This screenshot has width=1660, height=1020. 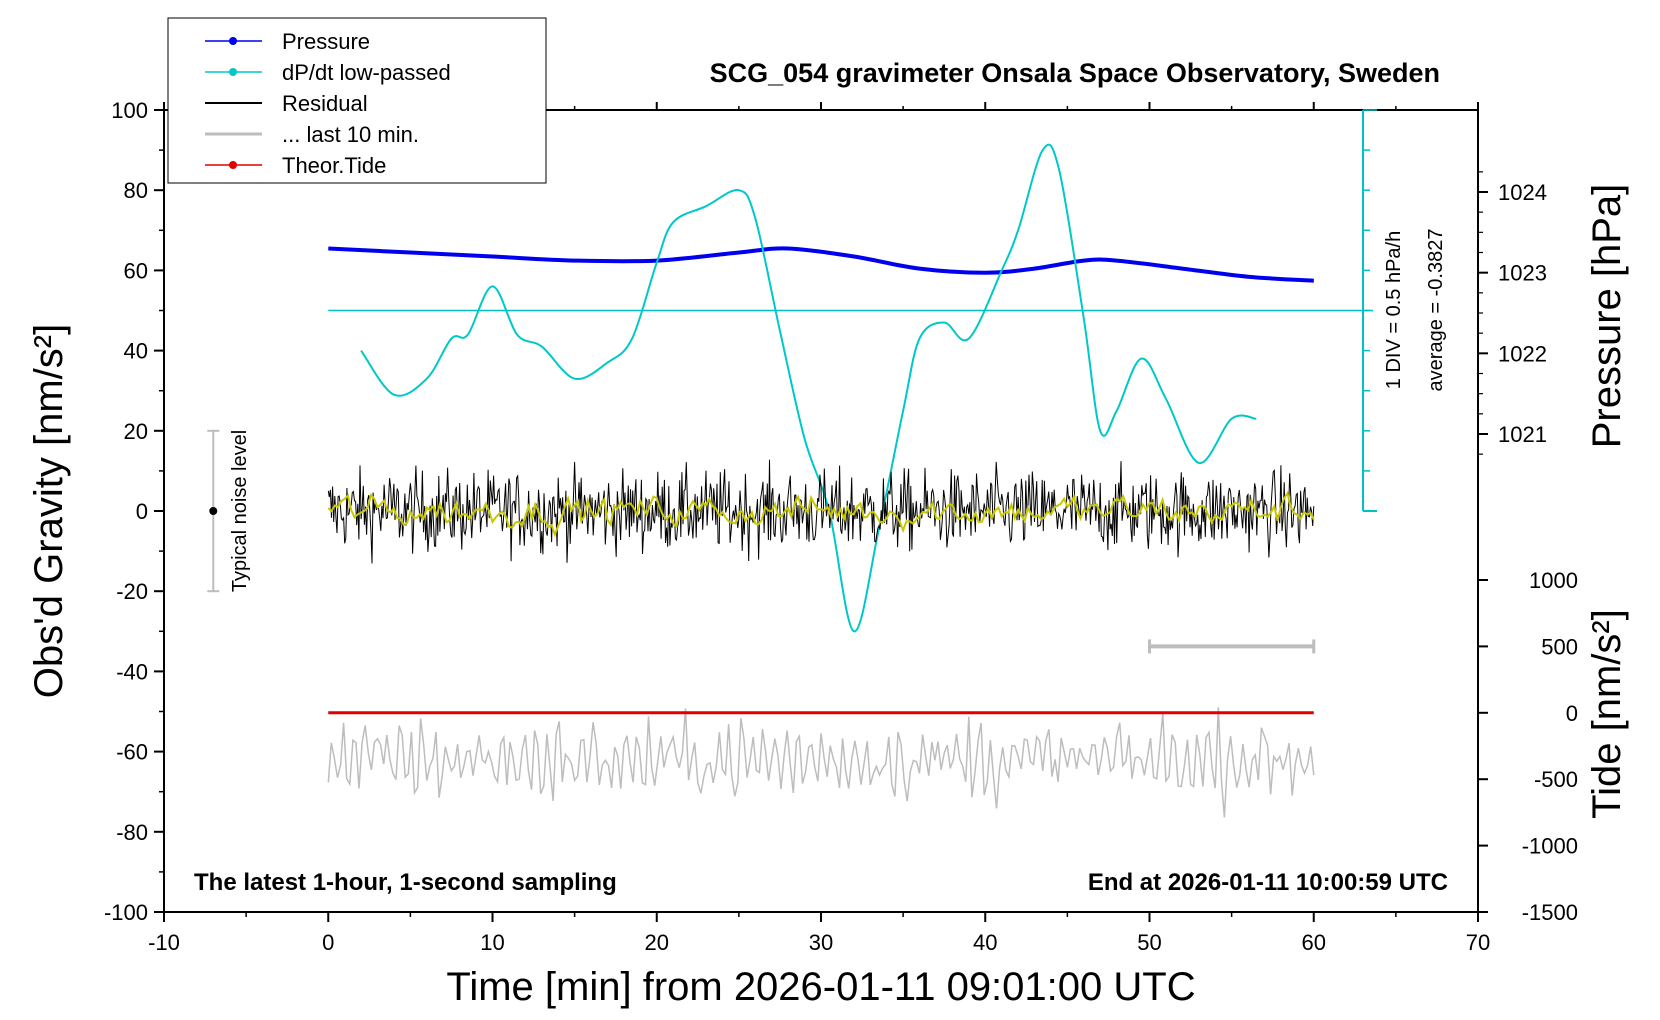 I want to click on y-tick-label: 60, so click(x=136, y=270).